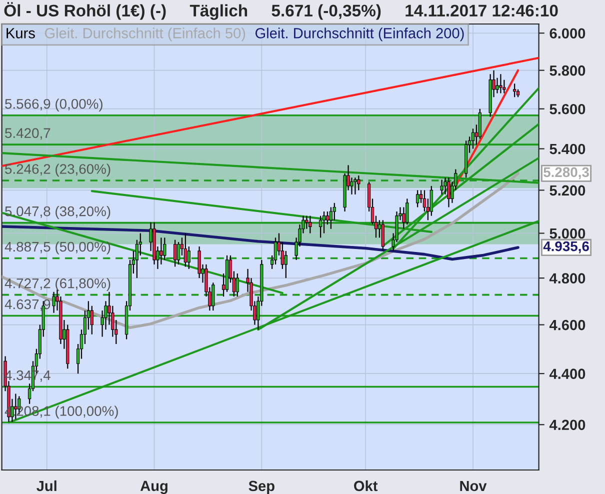 Image resolution: width=605 pixels, height=494 pixels. What do you see at coordinates (20, 33) in the screenshot?
I see `text: Kurs` at bounding box center [20, 33].